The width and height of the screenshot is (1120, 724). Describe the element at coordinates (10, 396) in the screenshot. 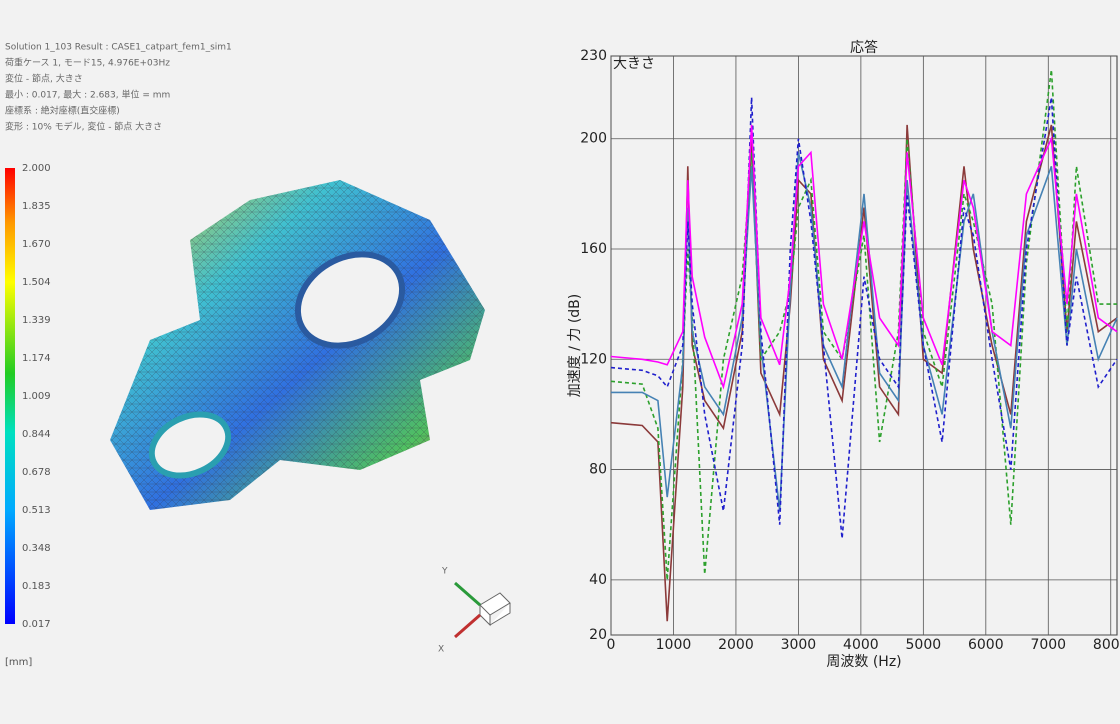

I see `color-bar` at that location.